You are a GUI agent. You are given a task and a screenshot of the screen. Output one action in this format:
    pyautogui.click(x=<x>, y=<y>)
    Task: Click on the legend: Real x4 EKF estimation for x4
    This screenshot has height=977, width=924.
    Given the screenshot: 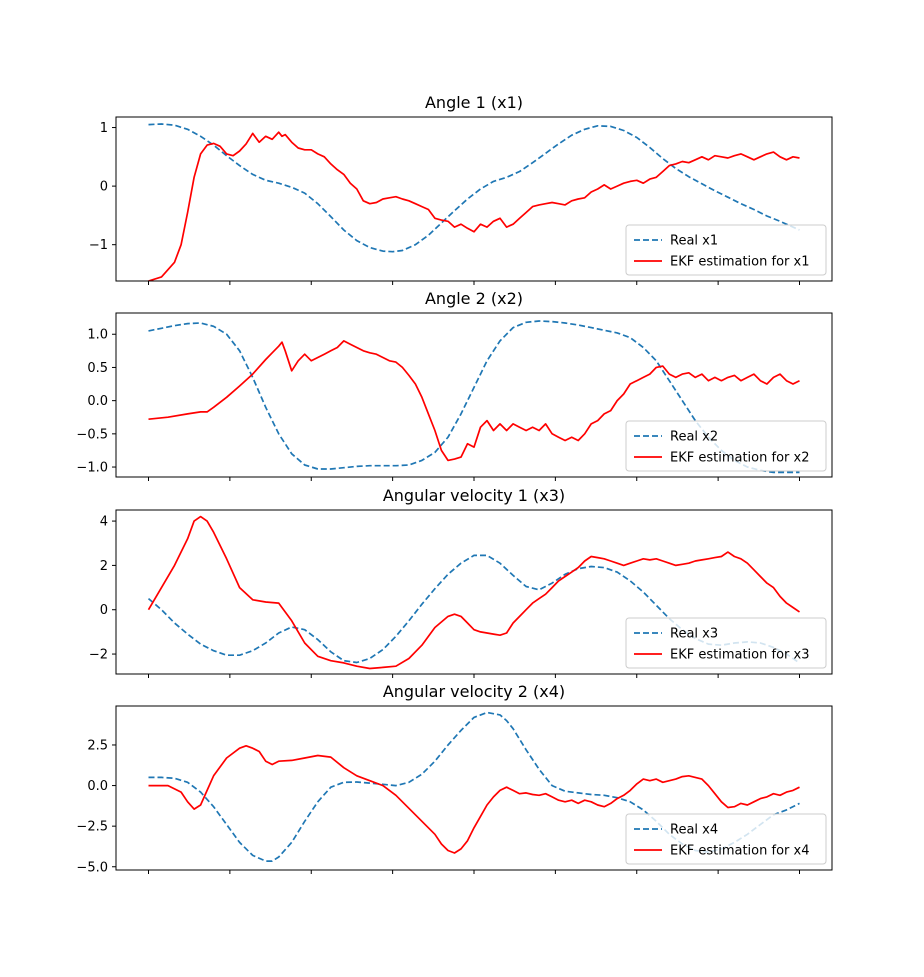 What is the action you would take?
    pyautogui.click(x=726, y=839)
    